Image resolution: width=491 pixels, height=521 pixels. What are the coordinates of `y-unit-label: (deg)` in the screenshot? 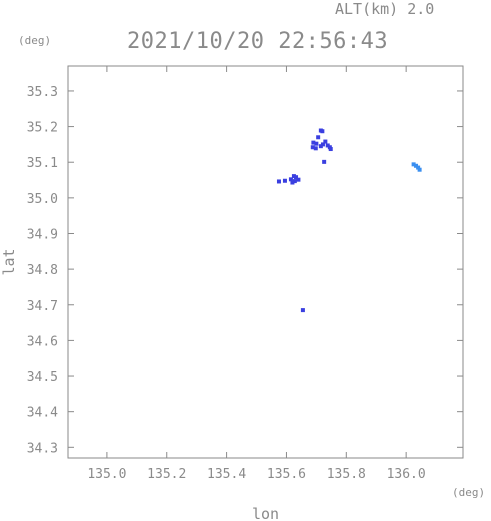 It's located at (34, 40).